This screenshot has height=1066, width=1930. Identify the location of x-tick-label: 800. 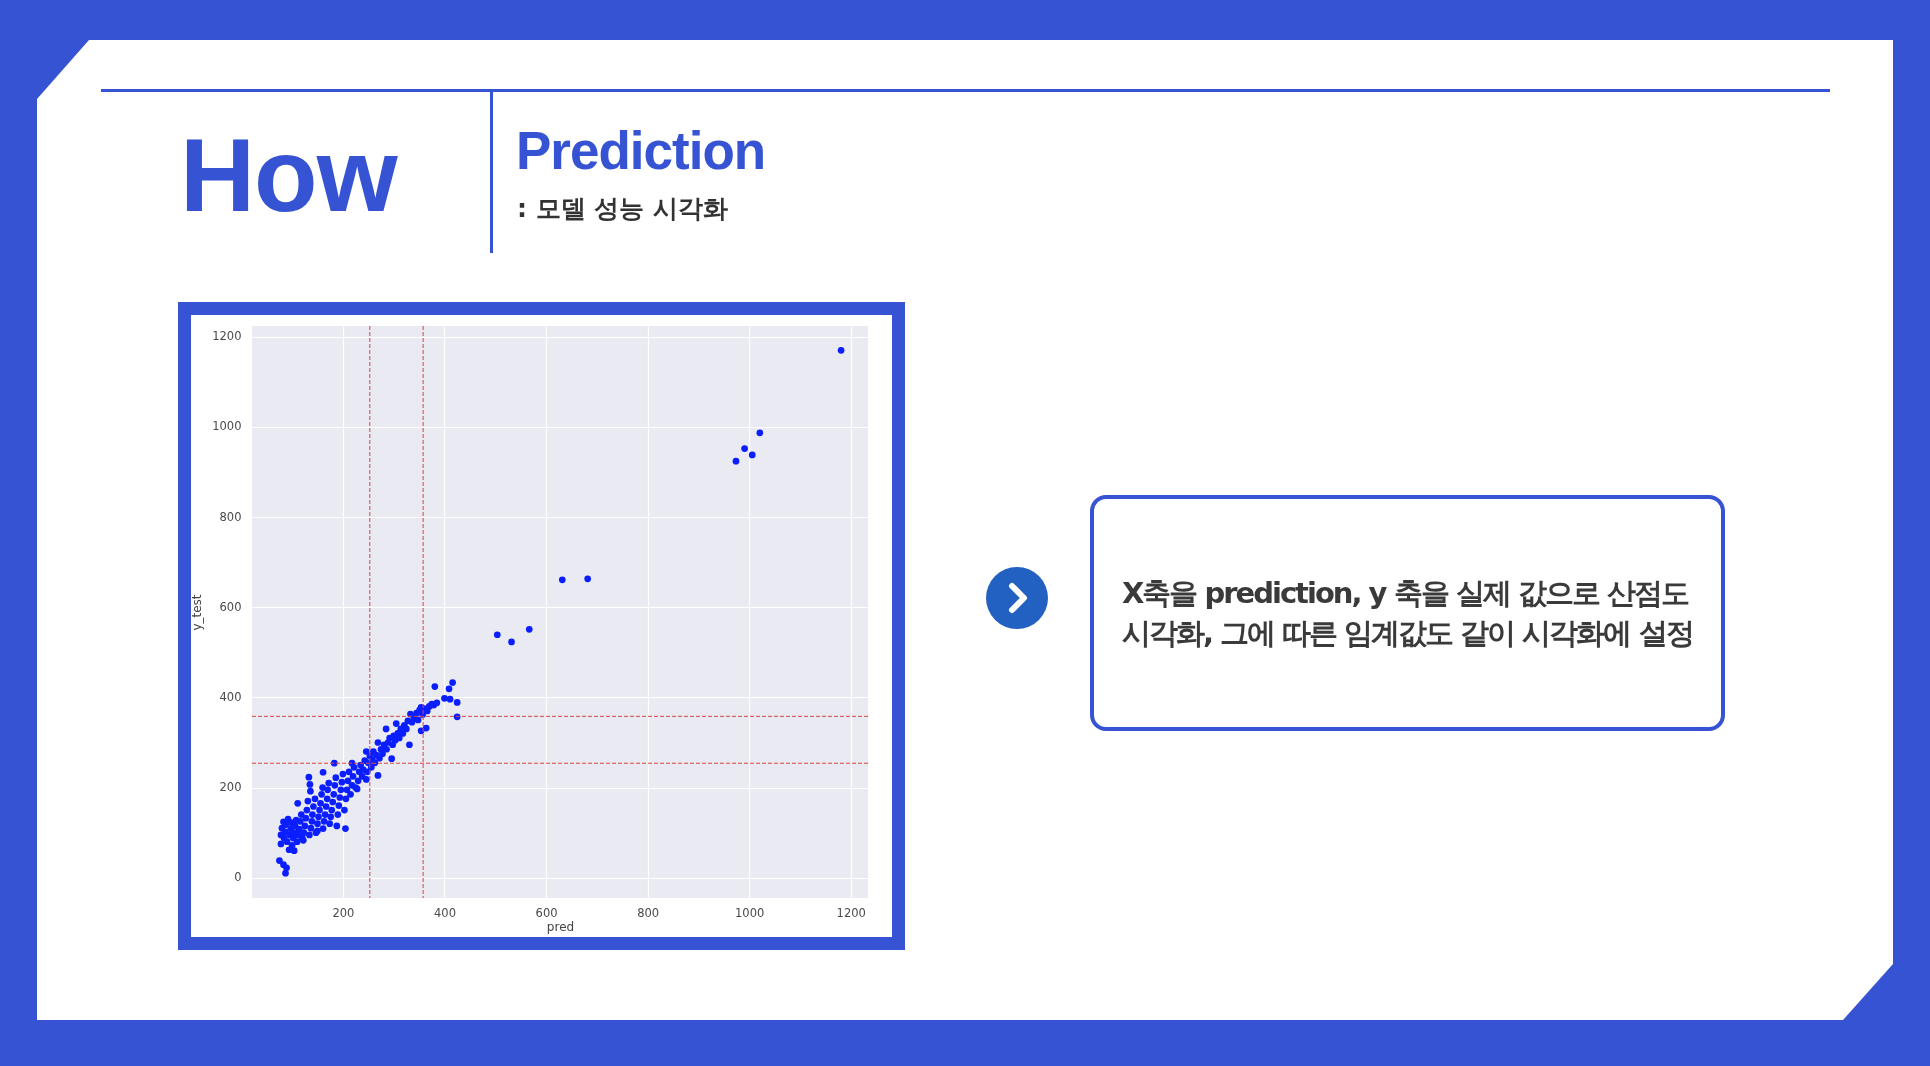
(648, 912).